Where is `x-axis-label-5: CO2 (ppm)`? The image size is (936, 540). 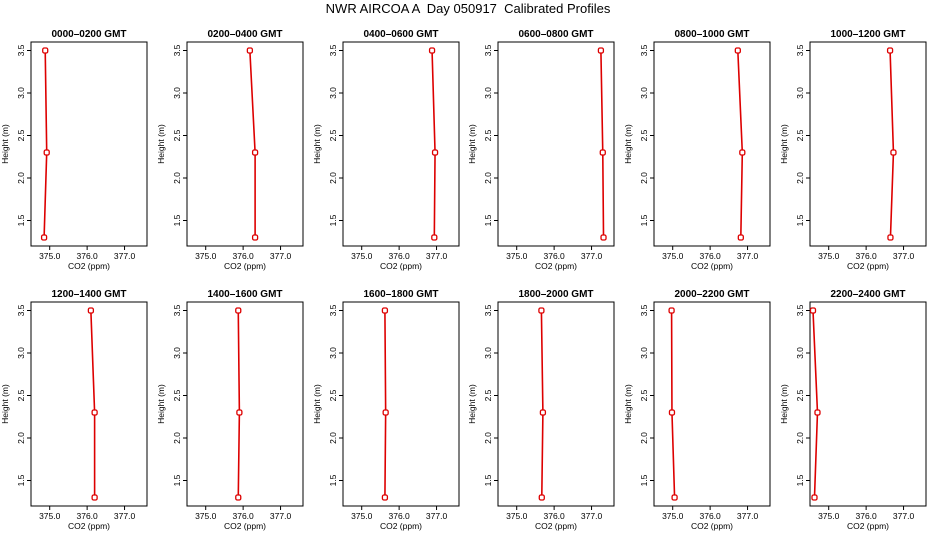
x-axis-label-5: CO2 (ppm) is located at coordinates (868, 266).